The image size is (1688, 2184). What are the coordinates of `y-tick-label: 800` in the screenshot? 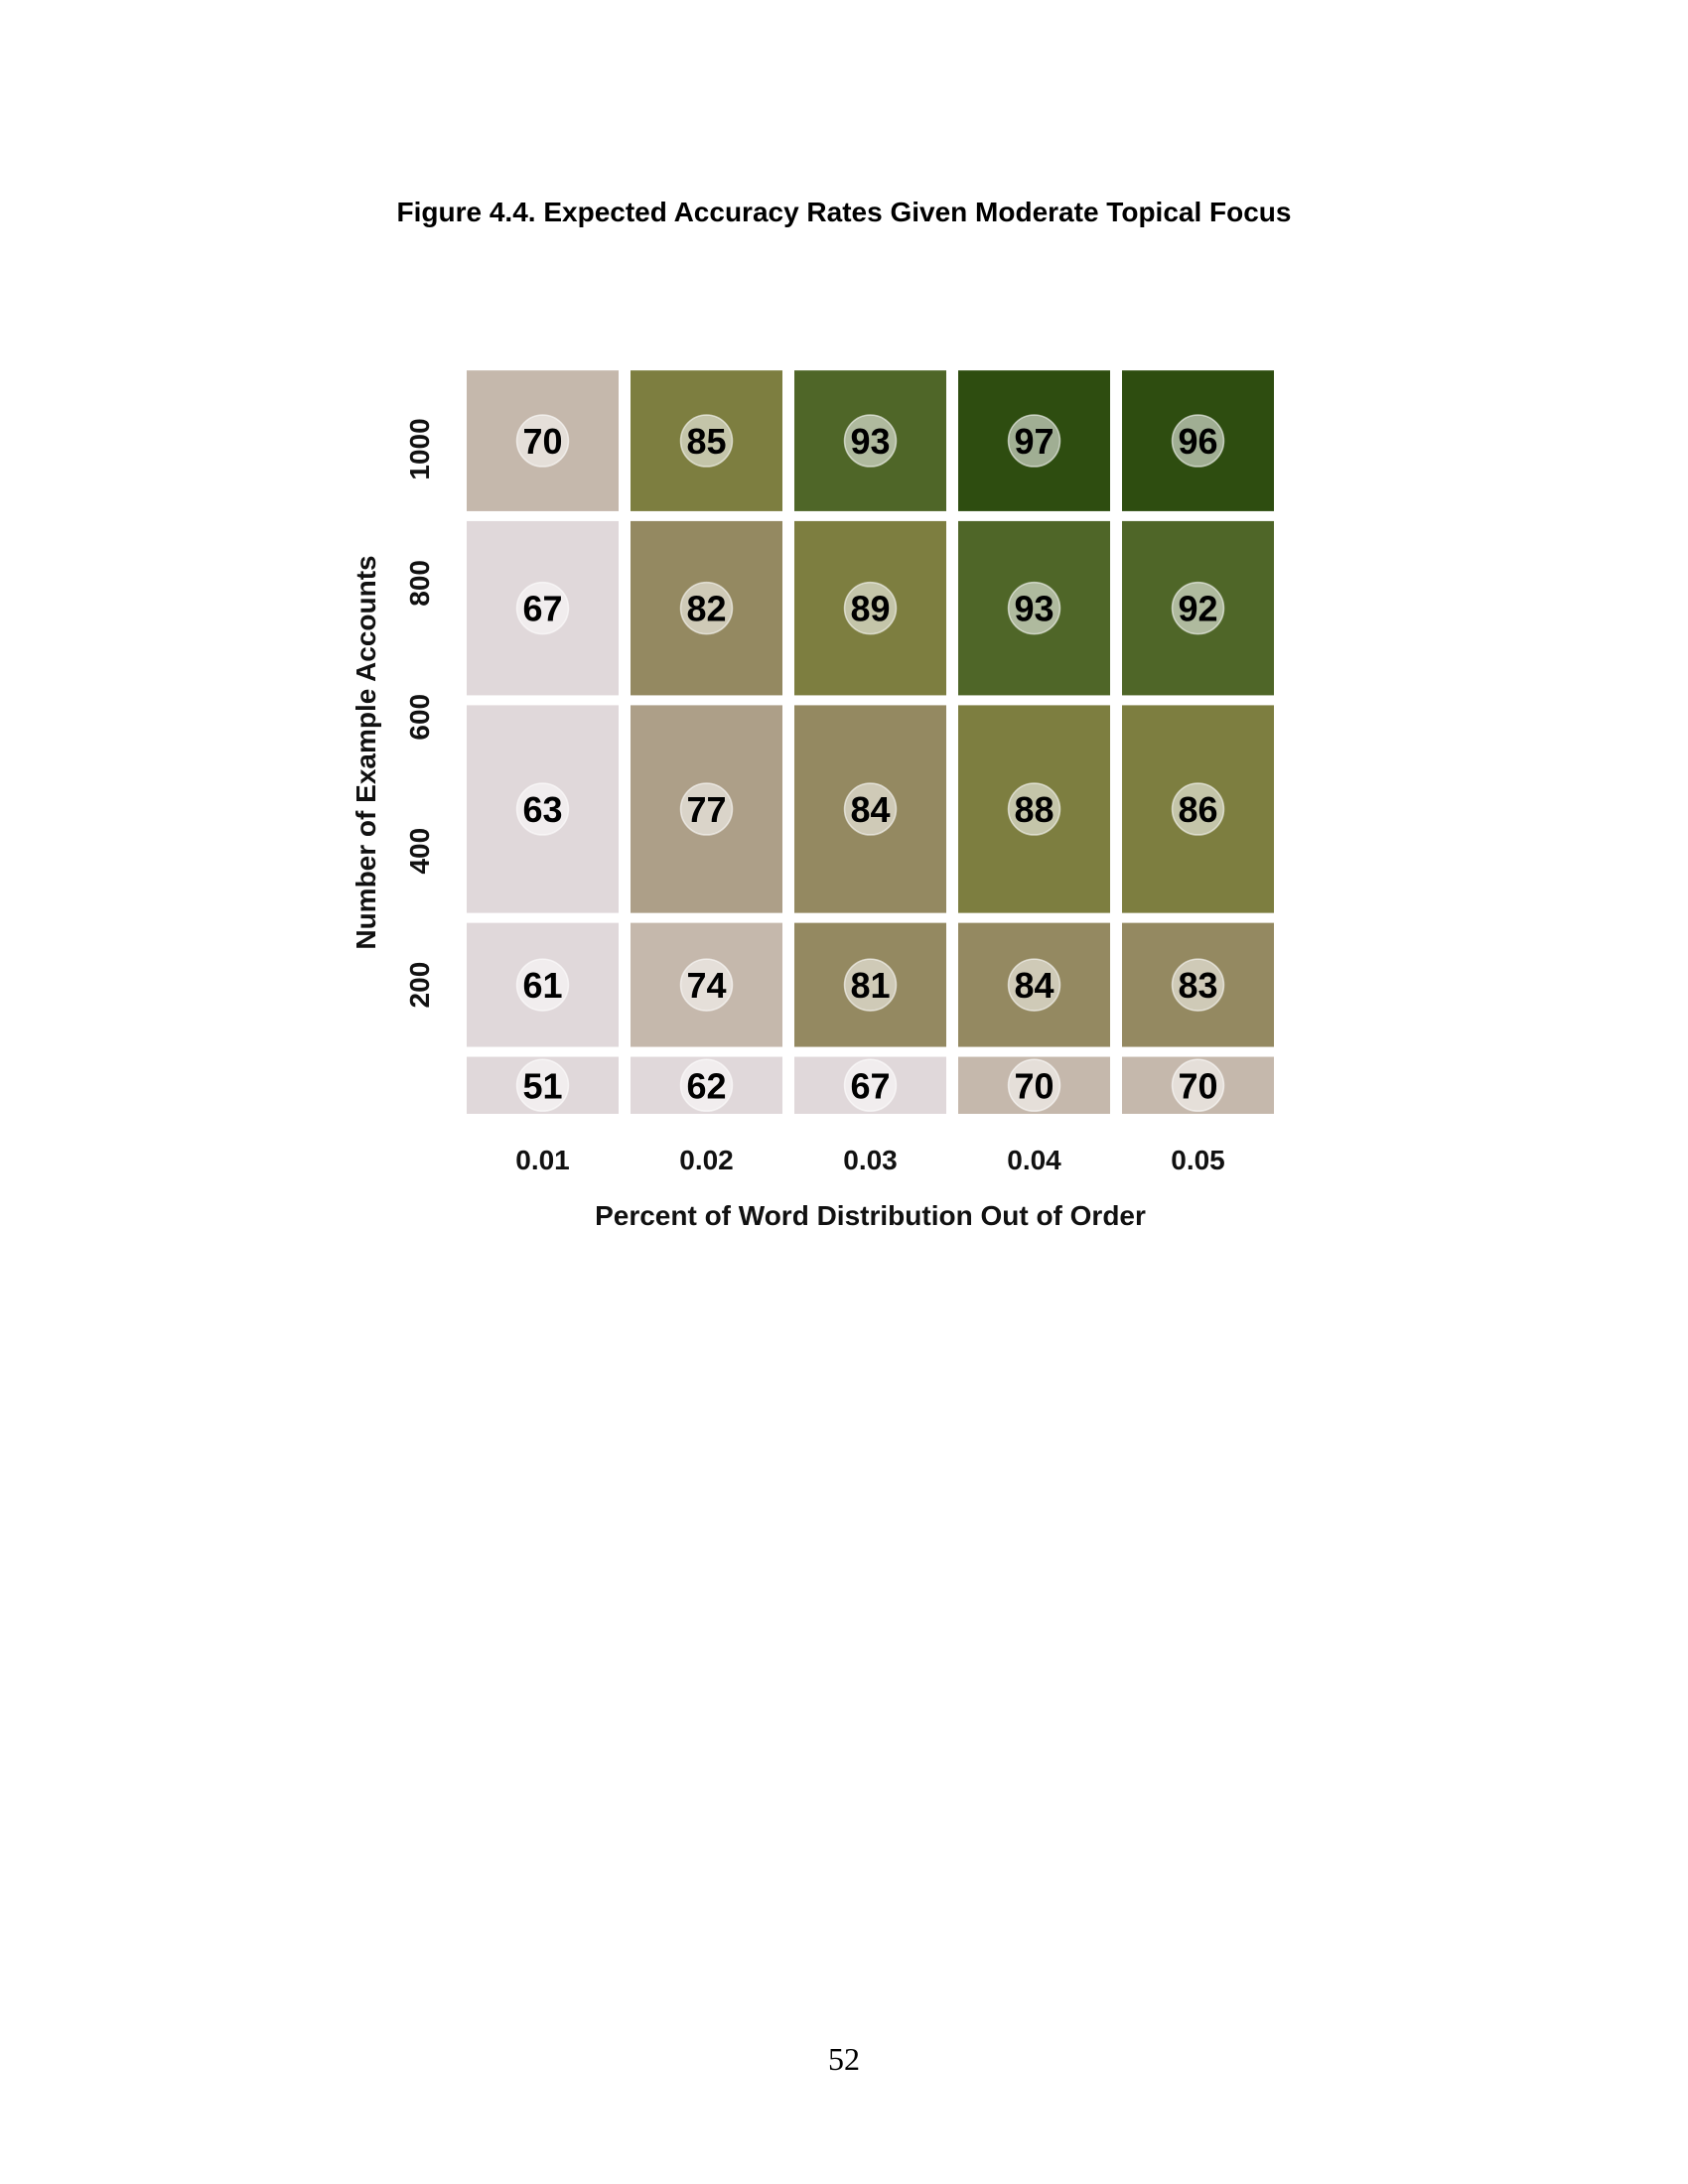 It's located at (419, 583).